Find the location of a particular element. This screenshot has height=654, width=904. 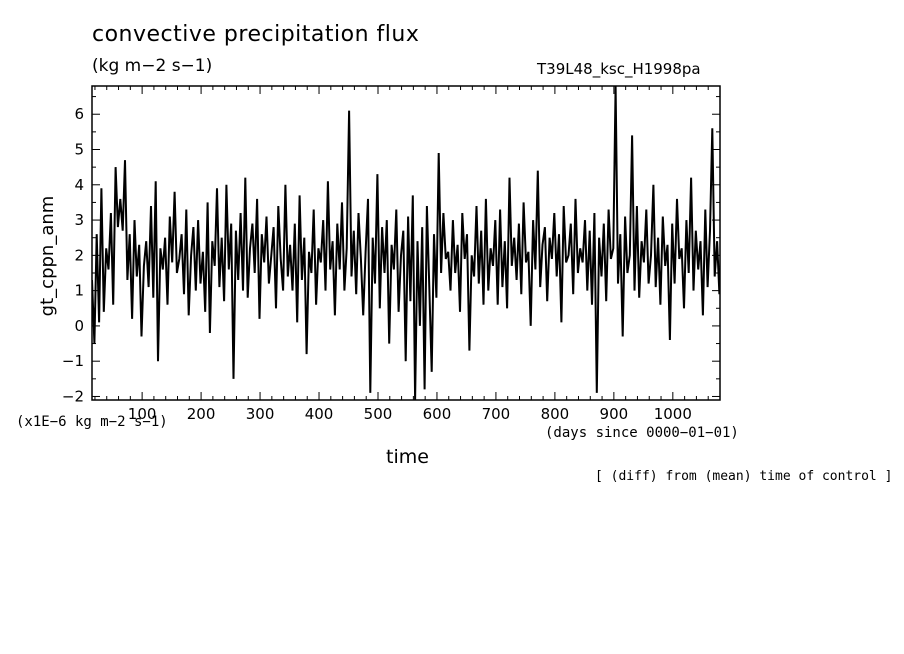

days-note: (days since 0000−01−01) is located at coordinates (642, 433).